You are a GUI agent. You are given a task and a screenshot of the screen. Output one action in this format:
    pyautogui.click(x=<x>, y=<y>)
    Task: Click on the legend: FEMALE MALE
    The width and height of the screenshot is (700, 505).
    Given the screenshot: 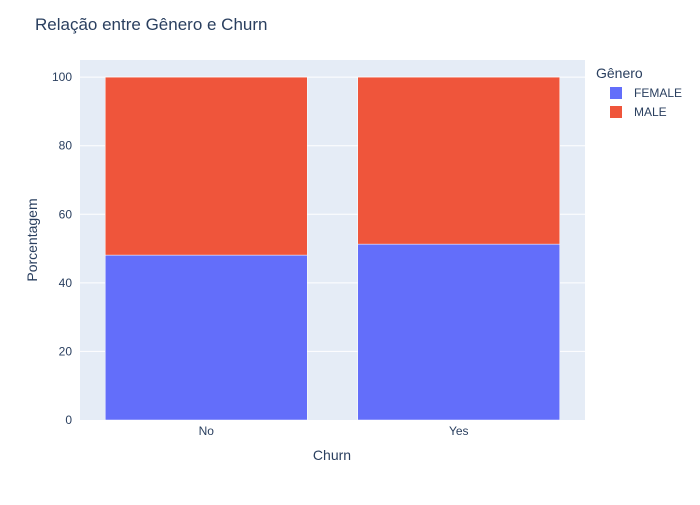 What is the action you would take?
    pyautogui.click(x=646, y=102)
    